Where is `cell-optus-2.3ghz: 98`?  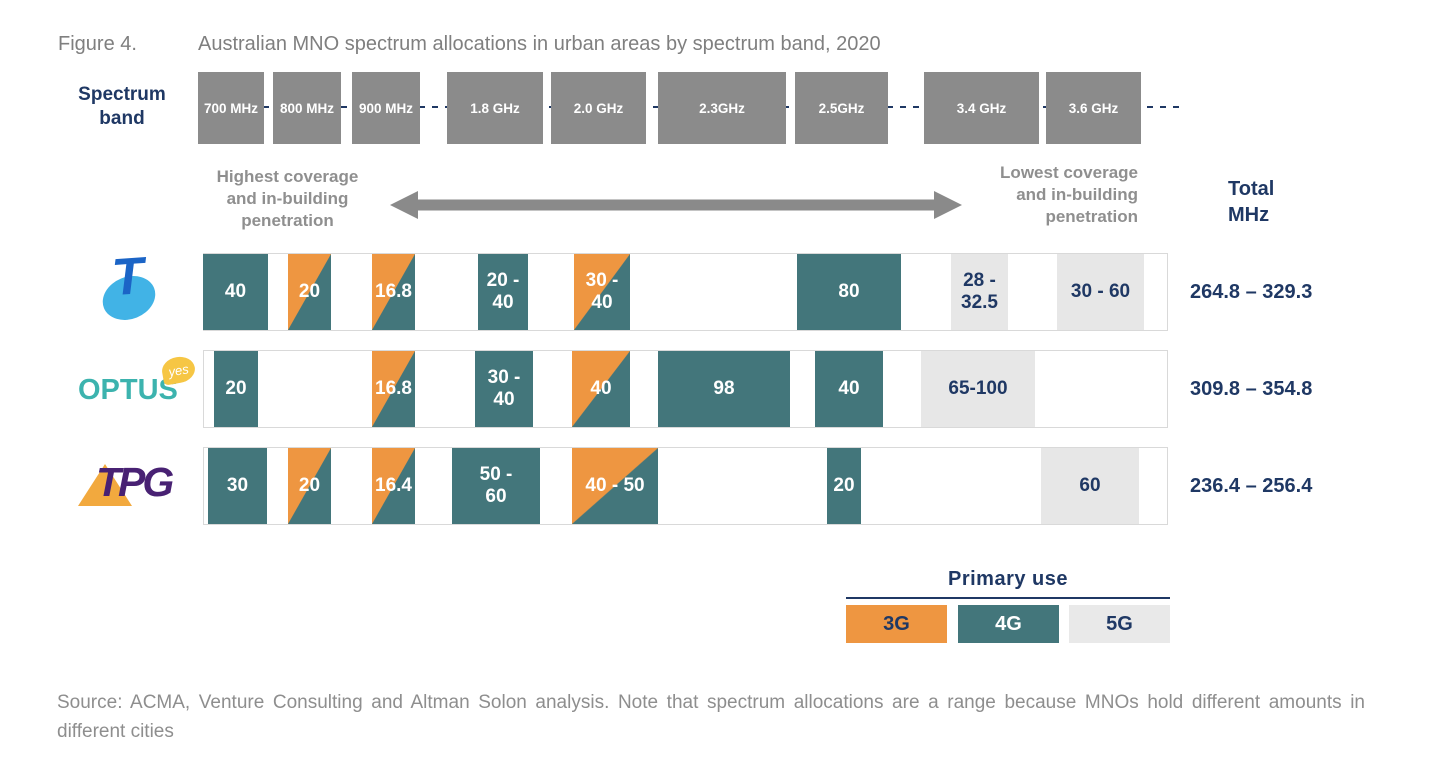 cell-optus-2.3ghz: 98 is located at coordinates (724, 389).